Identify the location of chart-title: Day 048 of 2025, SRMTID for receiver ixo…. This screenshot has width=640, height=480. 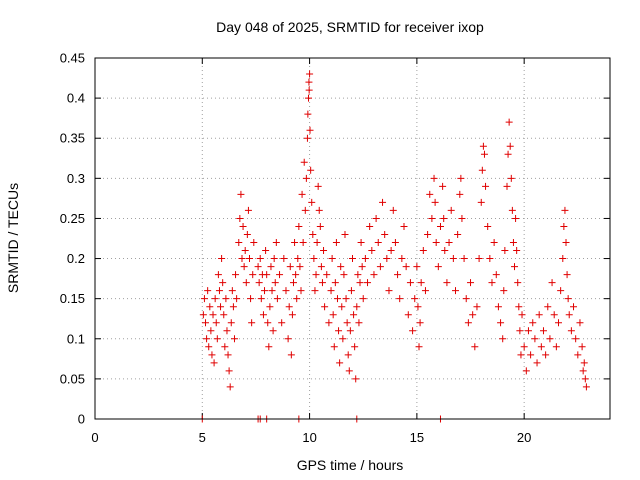
(350, 27).